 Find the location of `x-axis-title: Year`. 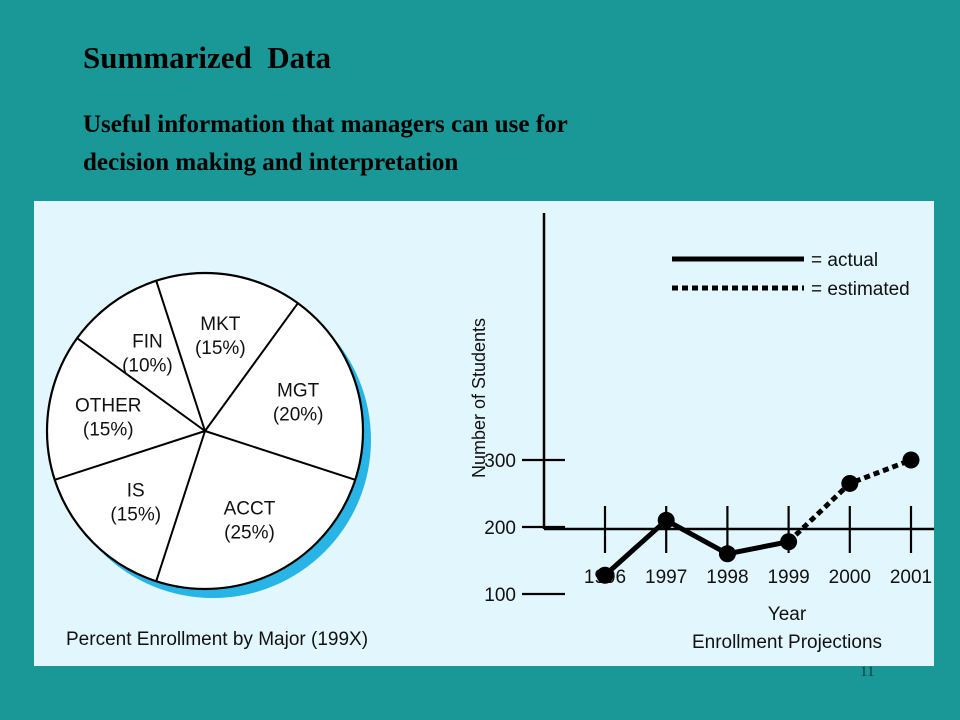

x-axis-title: Year is located at coordinates (787, 614).